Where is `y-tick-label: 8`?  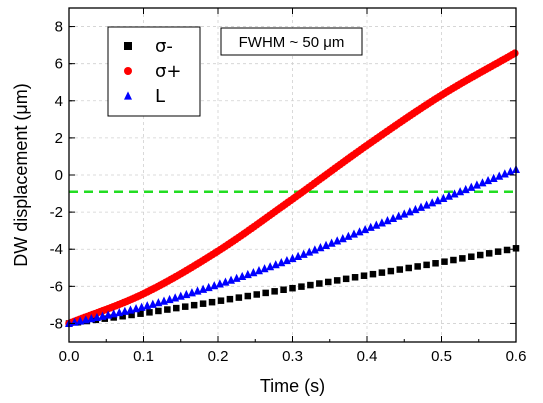
y-tick-label: 8 is located at coordinates (59, 27).